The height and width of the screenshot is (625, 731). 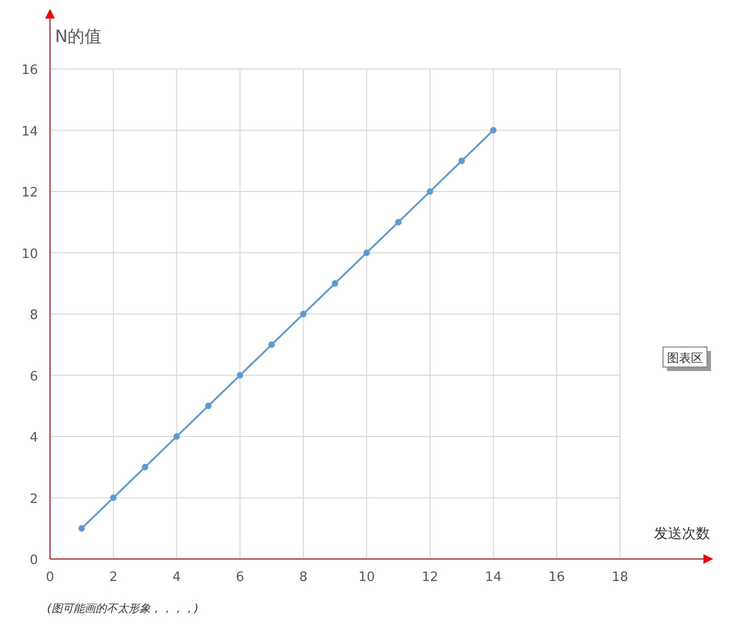 What do you see at coordinates (34, 438) in the screenshot?
I see `y-tick-label: 4` at bounding box center [34, 438].